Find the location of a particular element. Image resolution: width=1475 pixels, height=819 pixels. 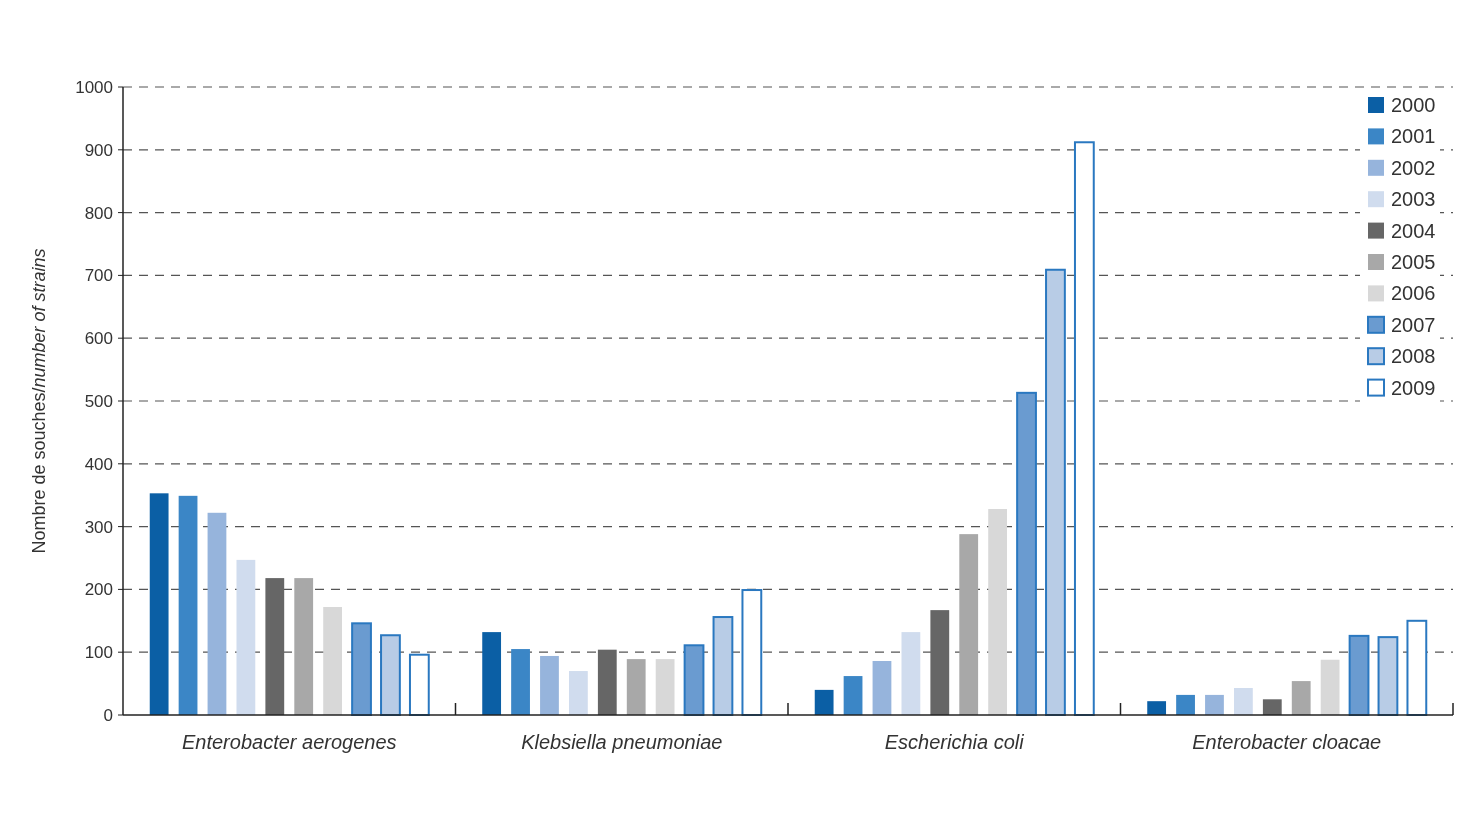

x-tick-label: Enterobacter aerogenes is located at coordinates (289, 742).